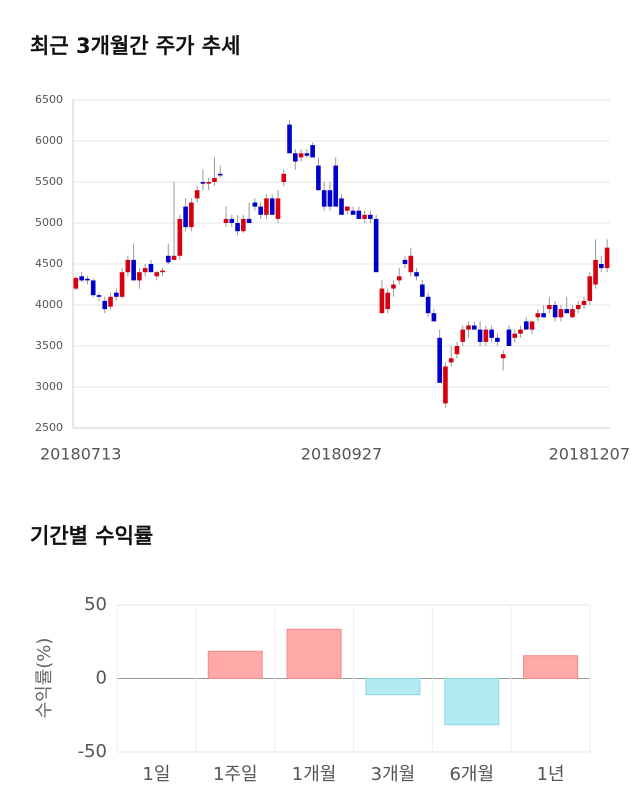 The width and height of the screenshot is (640, 810). Describe the element at coordinates (49, 140) in the screenshot. I see `y-tick-label: 6000` at that location.